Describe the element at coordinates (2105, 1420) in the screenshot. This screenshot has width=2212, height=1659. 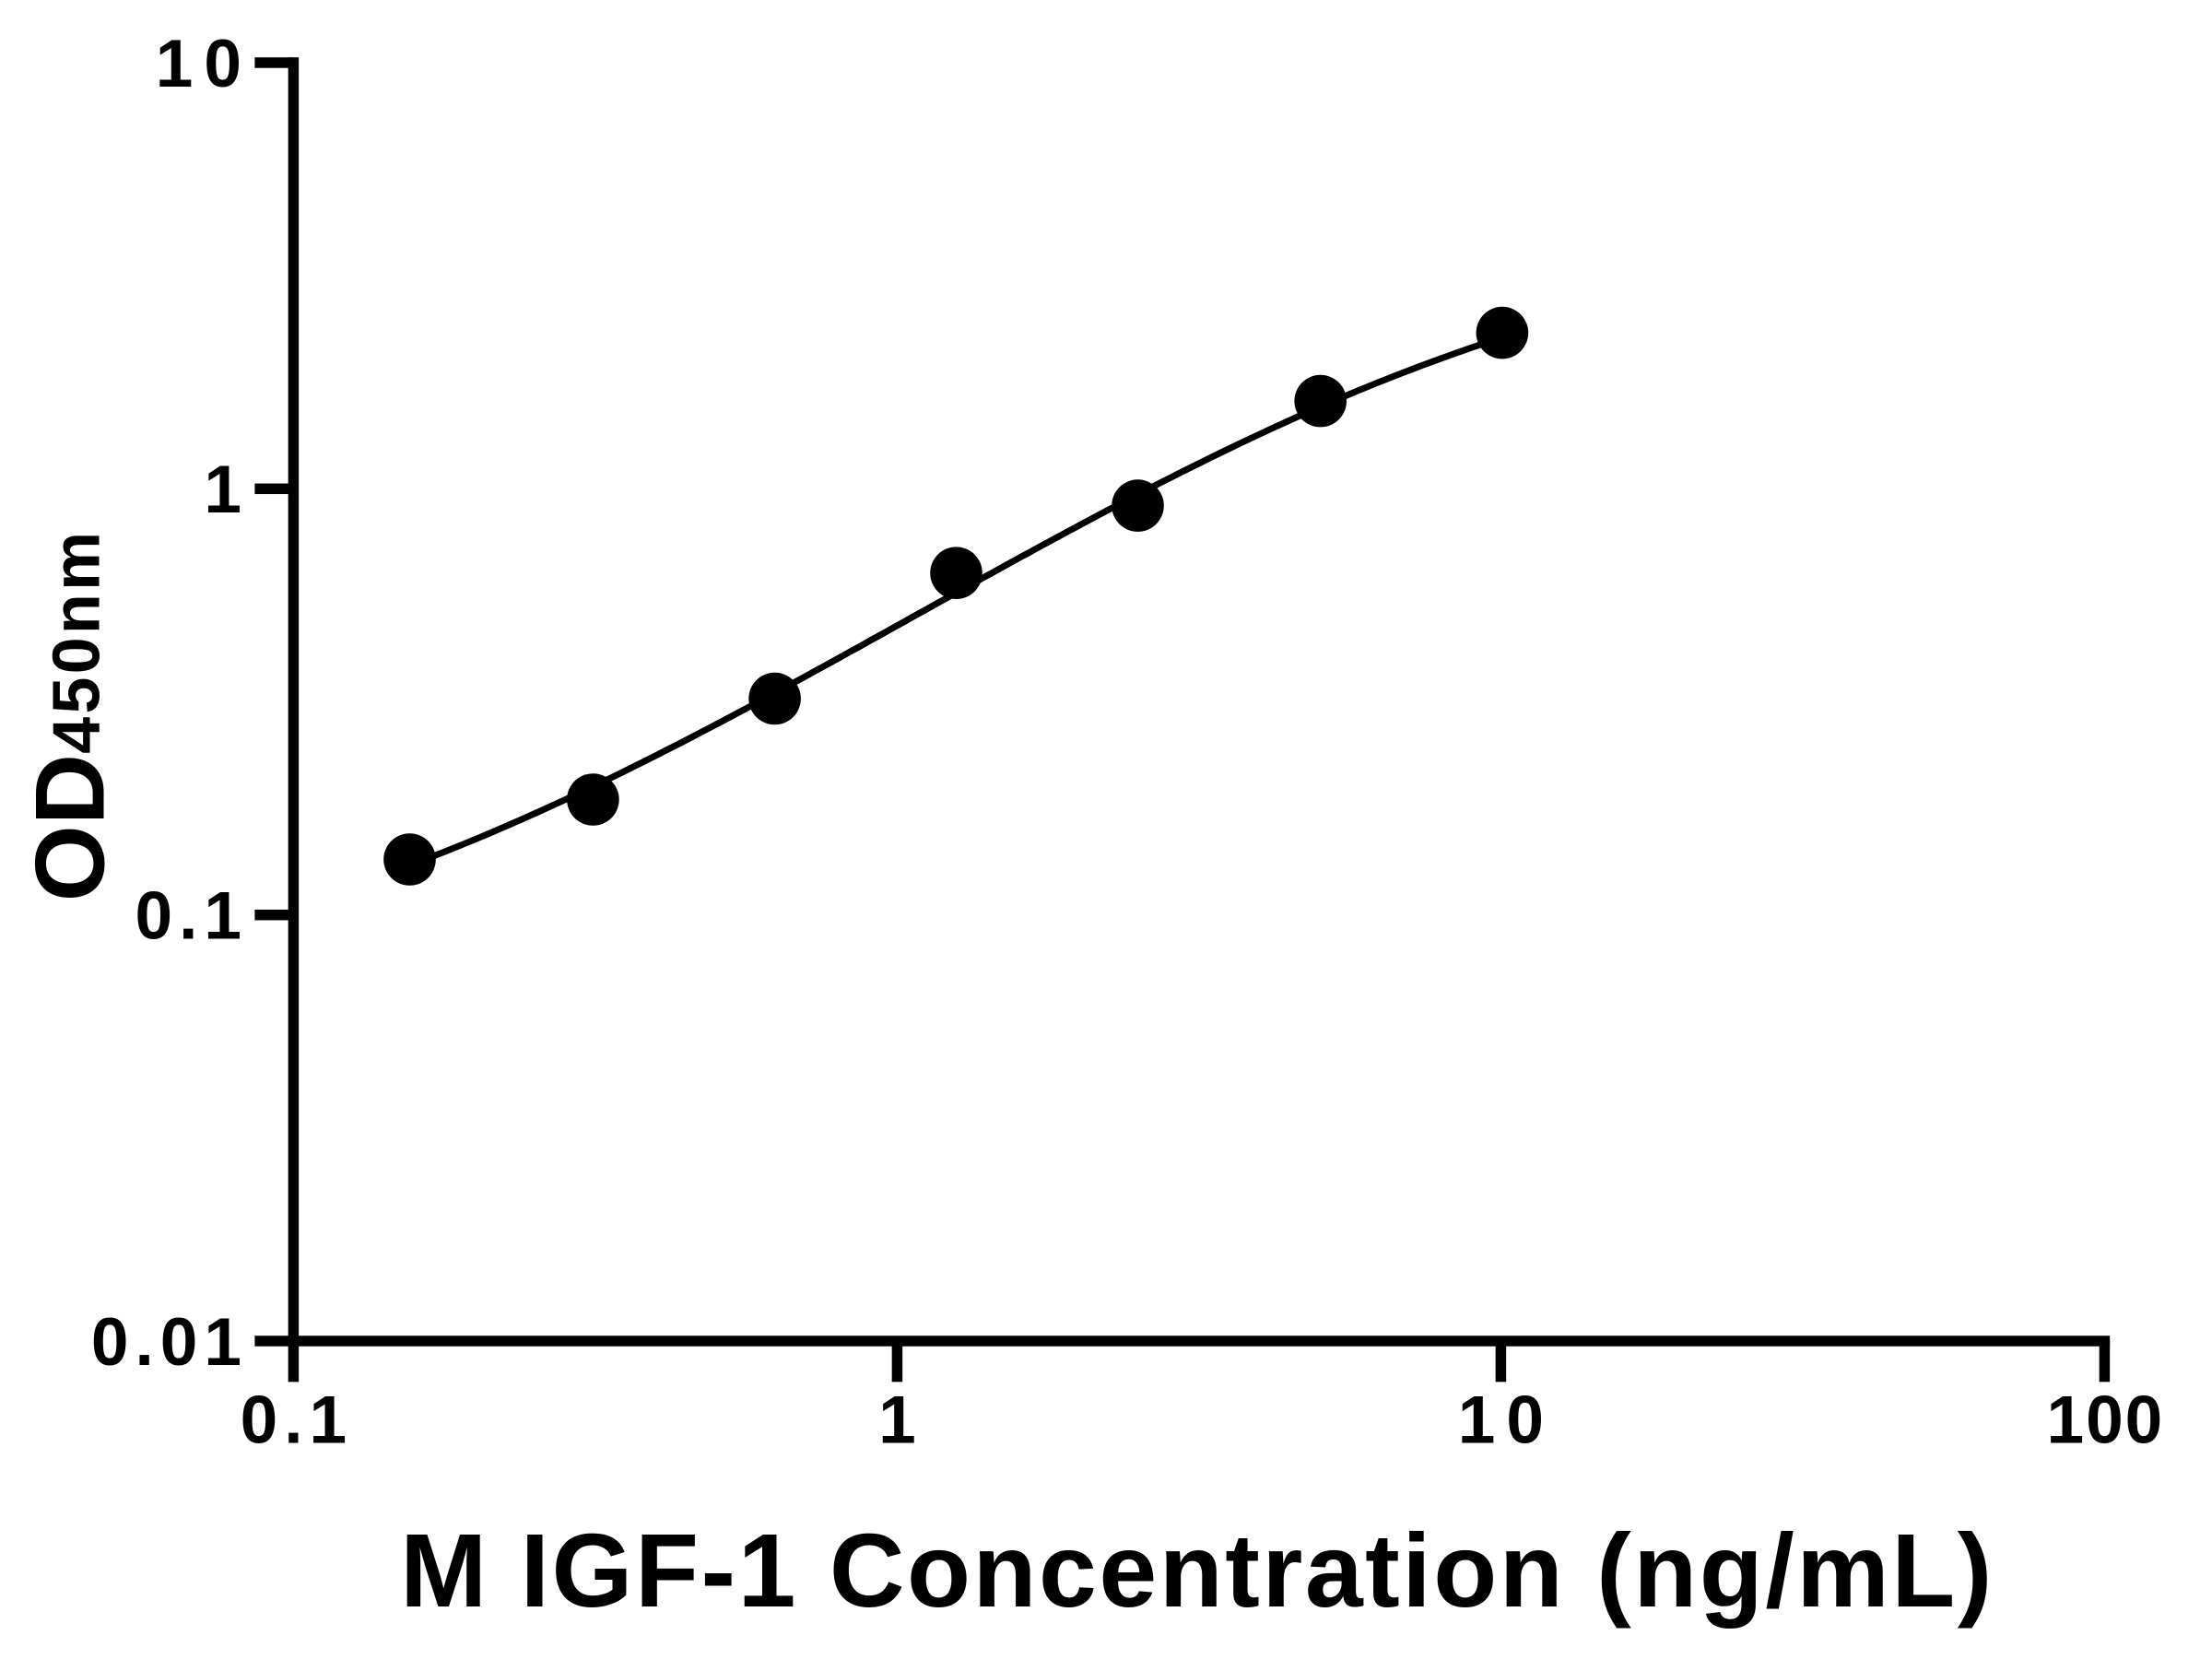
I see `svg-text: 100` at that location.